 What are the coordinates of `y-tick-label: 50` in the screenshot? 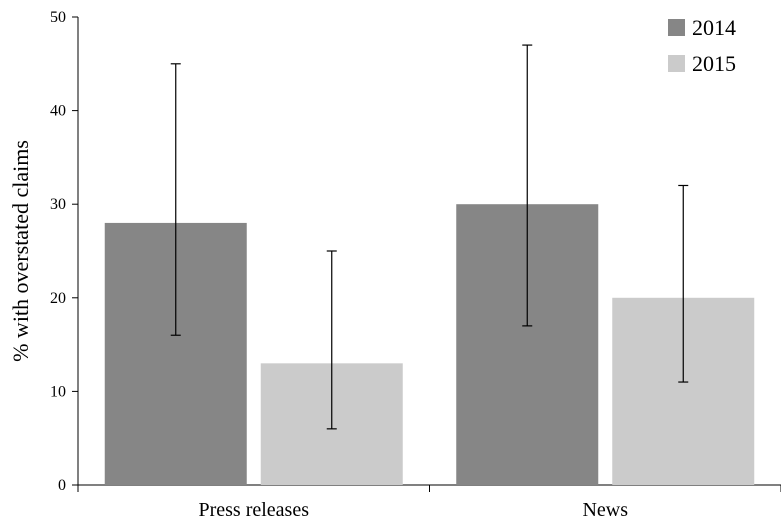 It's located at (58, 17).